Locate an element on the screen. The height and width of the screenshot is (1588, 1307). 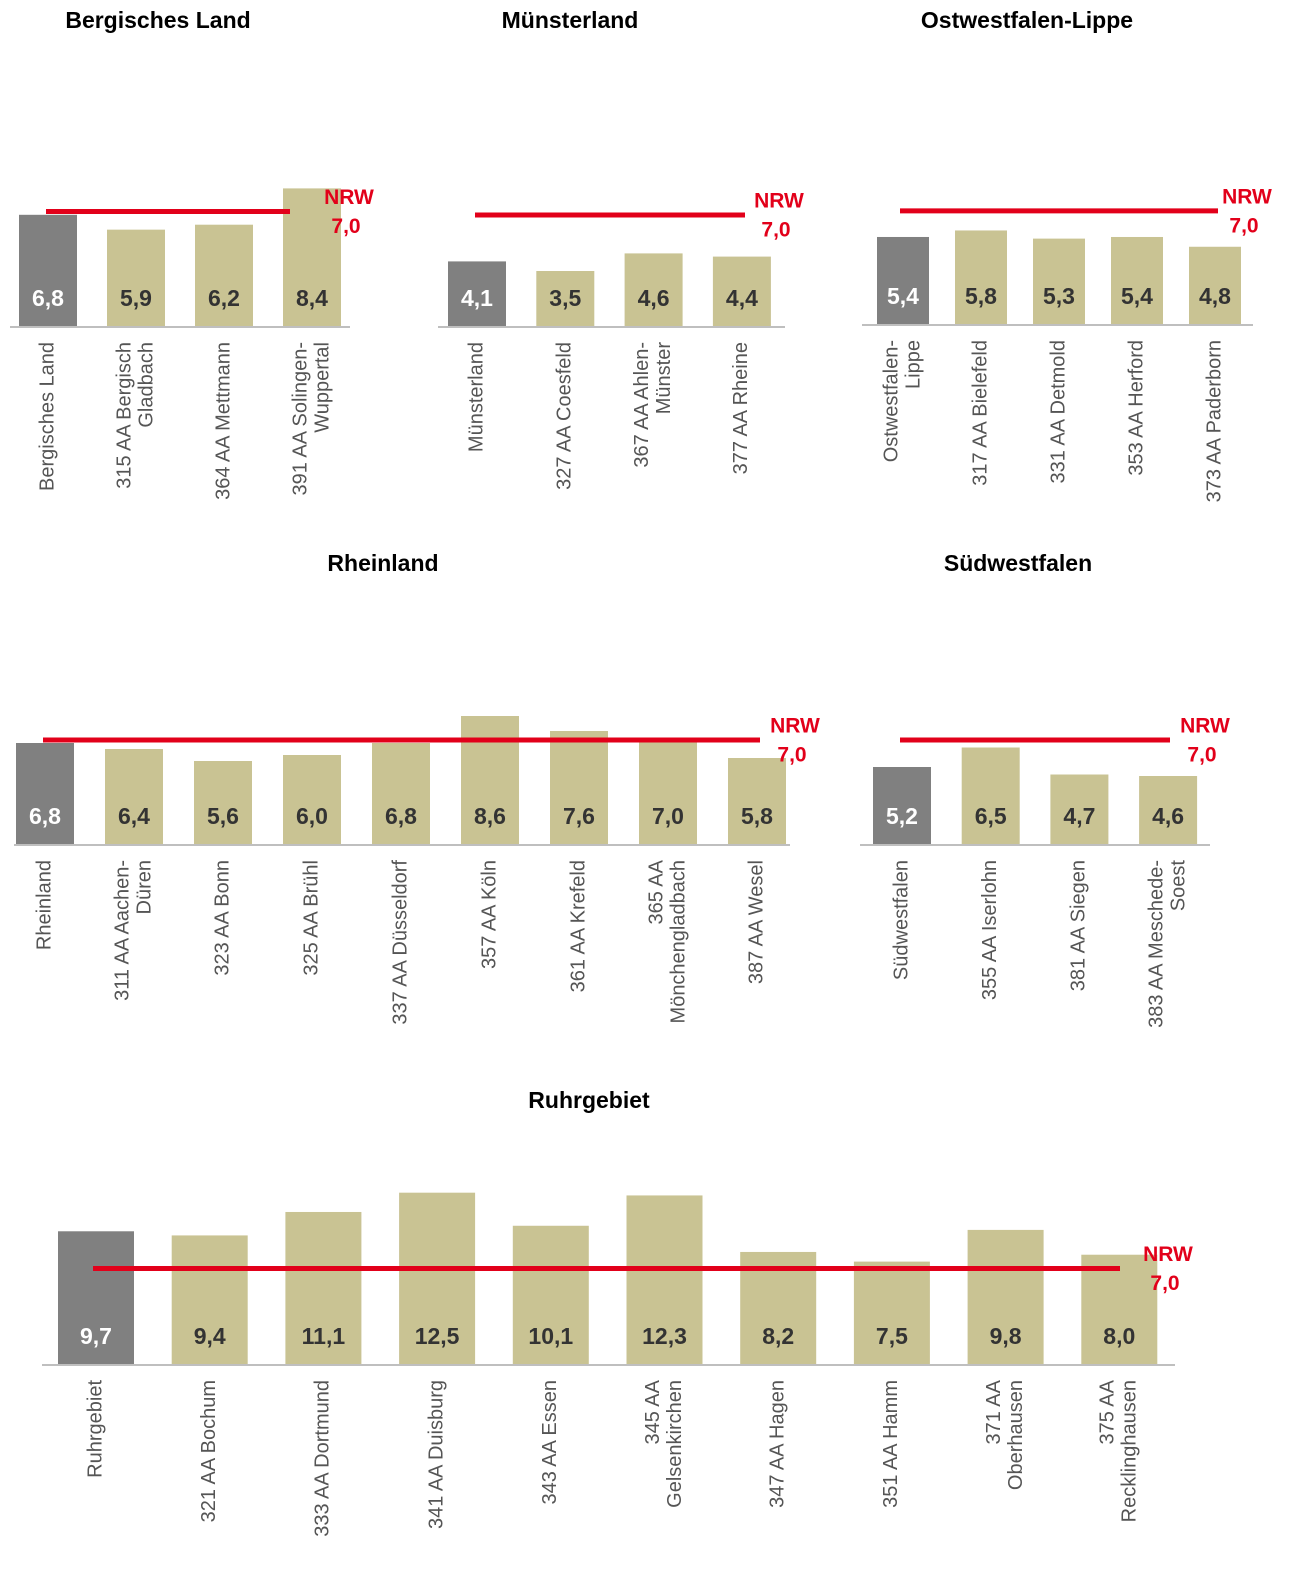
value-label: 12,5 is located at coordinates (437, 1336).